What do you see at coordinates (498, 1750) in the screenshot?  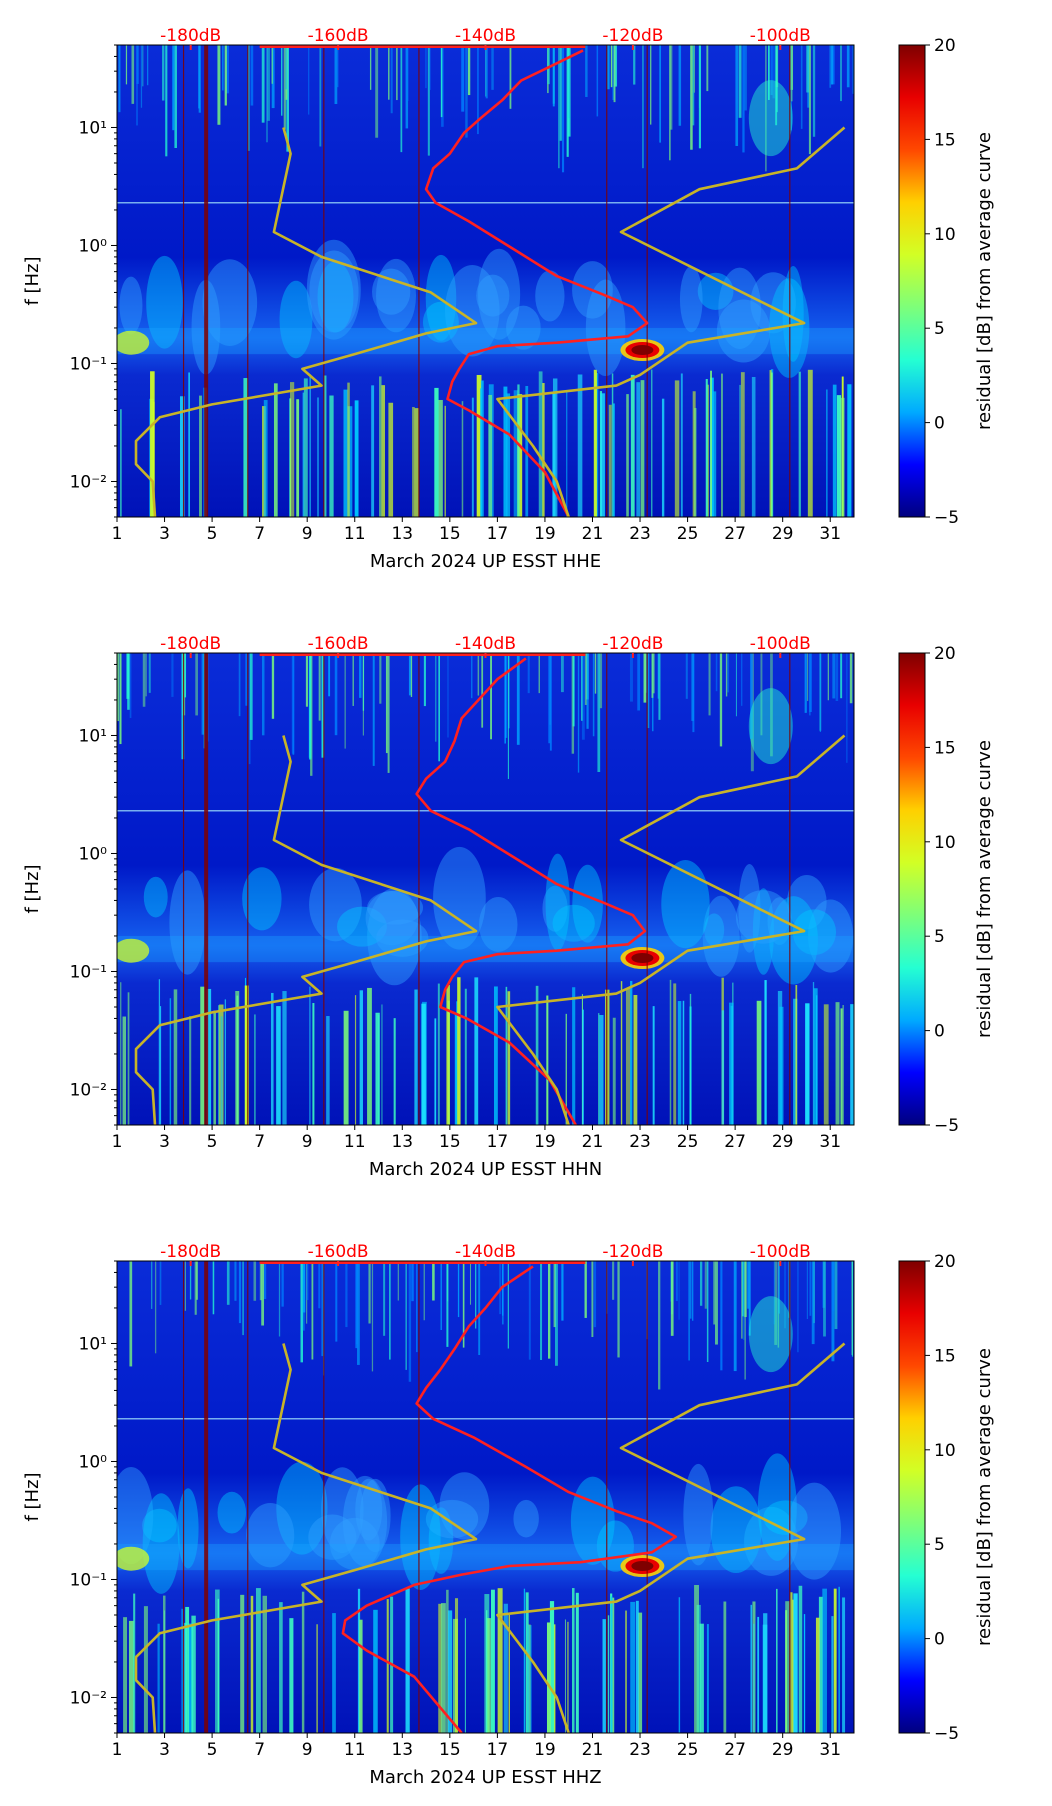 I see `x-tick-label: 17` at bounding box center [498, 1750].